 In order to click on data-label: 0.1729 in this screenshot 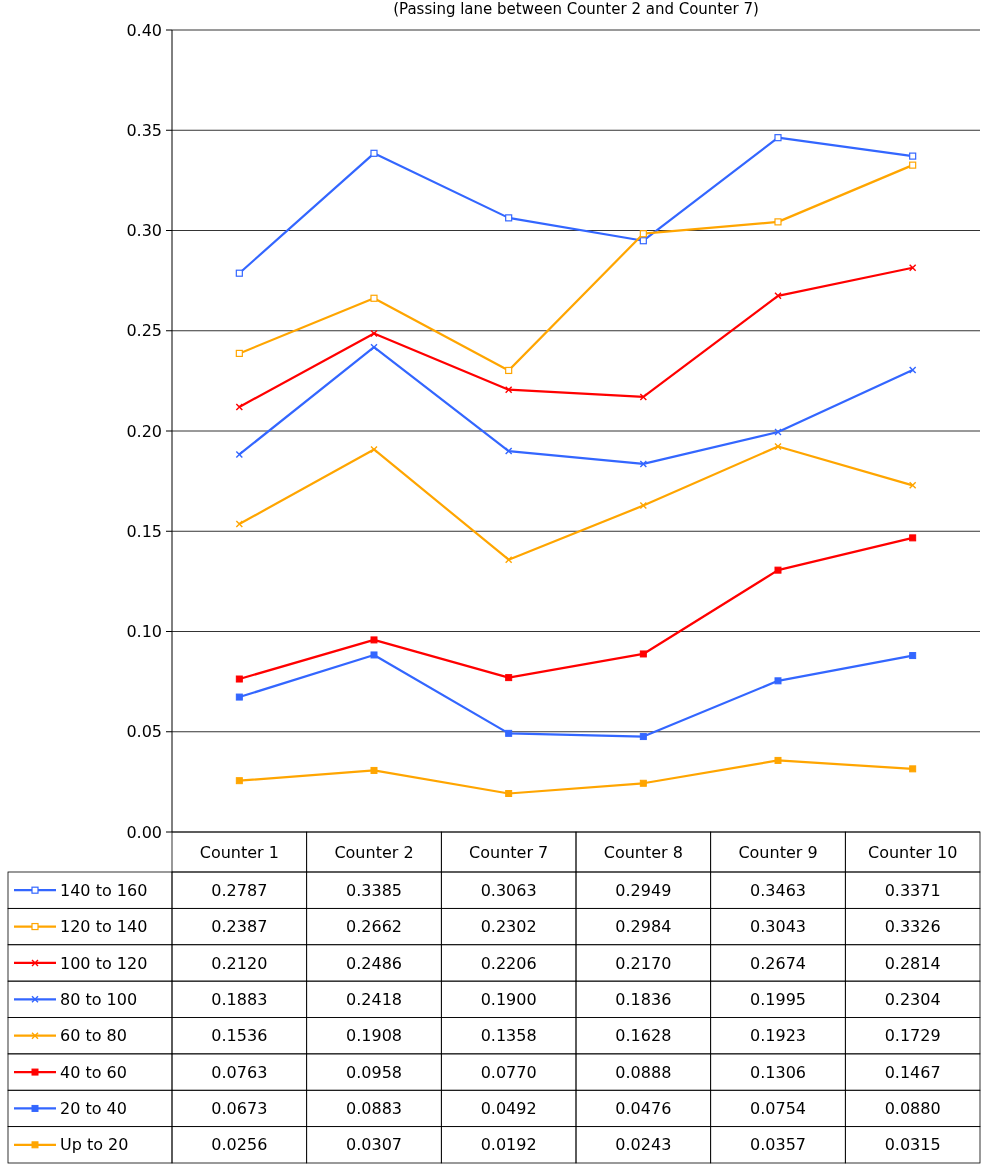, I will do `click(912, 1036)`.